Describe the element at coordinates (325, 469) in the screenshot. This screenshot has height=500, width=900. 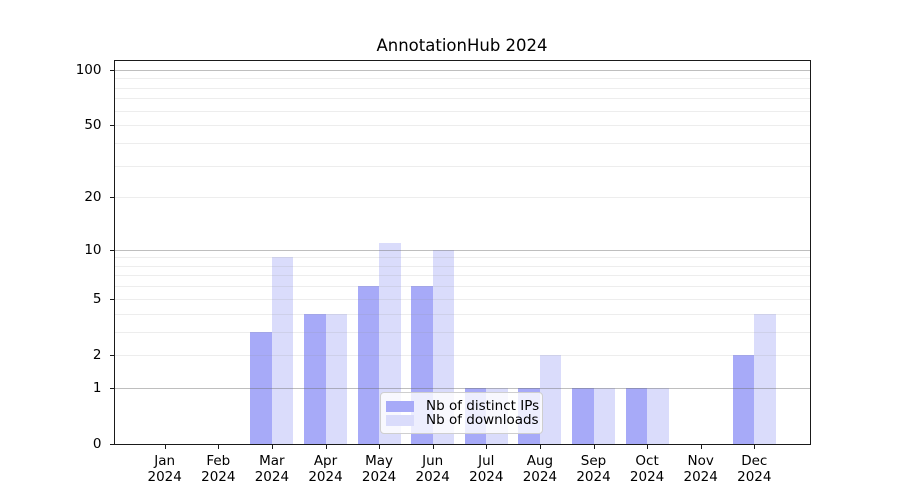
I see `x-tick-label-apr: Apr 2024` at that location.